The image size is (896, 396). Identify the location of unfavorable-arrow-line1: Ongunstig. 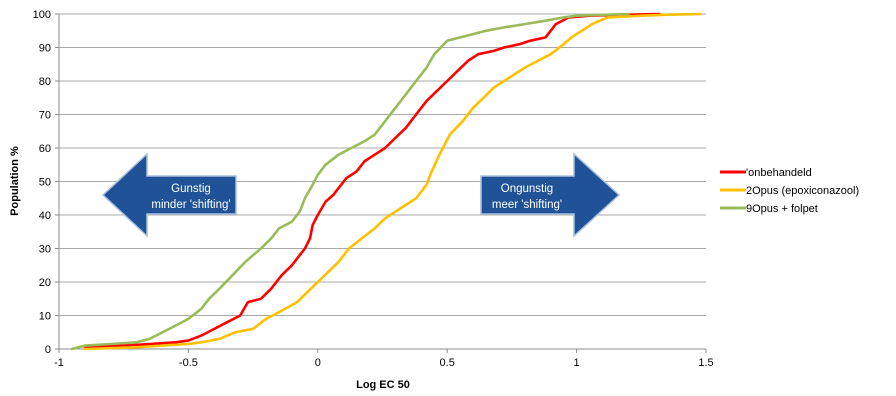
(527, 189).